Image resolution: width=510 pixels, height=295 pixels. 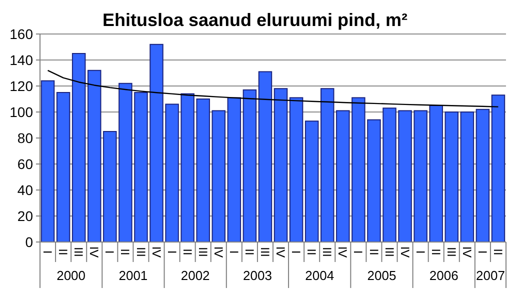 What do you see at coordinates (71, 275) in the screenshot?
I see `text: 2000` at bounding box center [71, 275].